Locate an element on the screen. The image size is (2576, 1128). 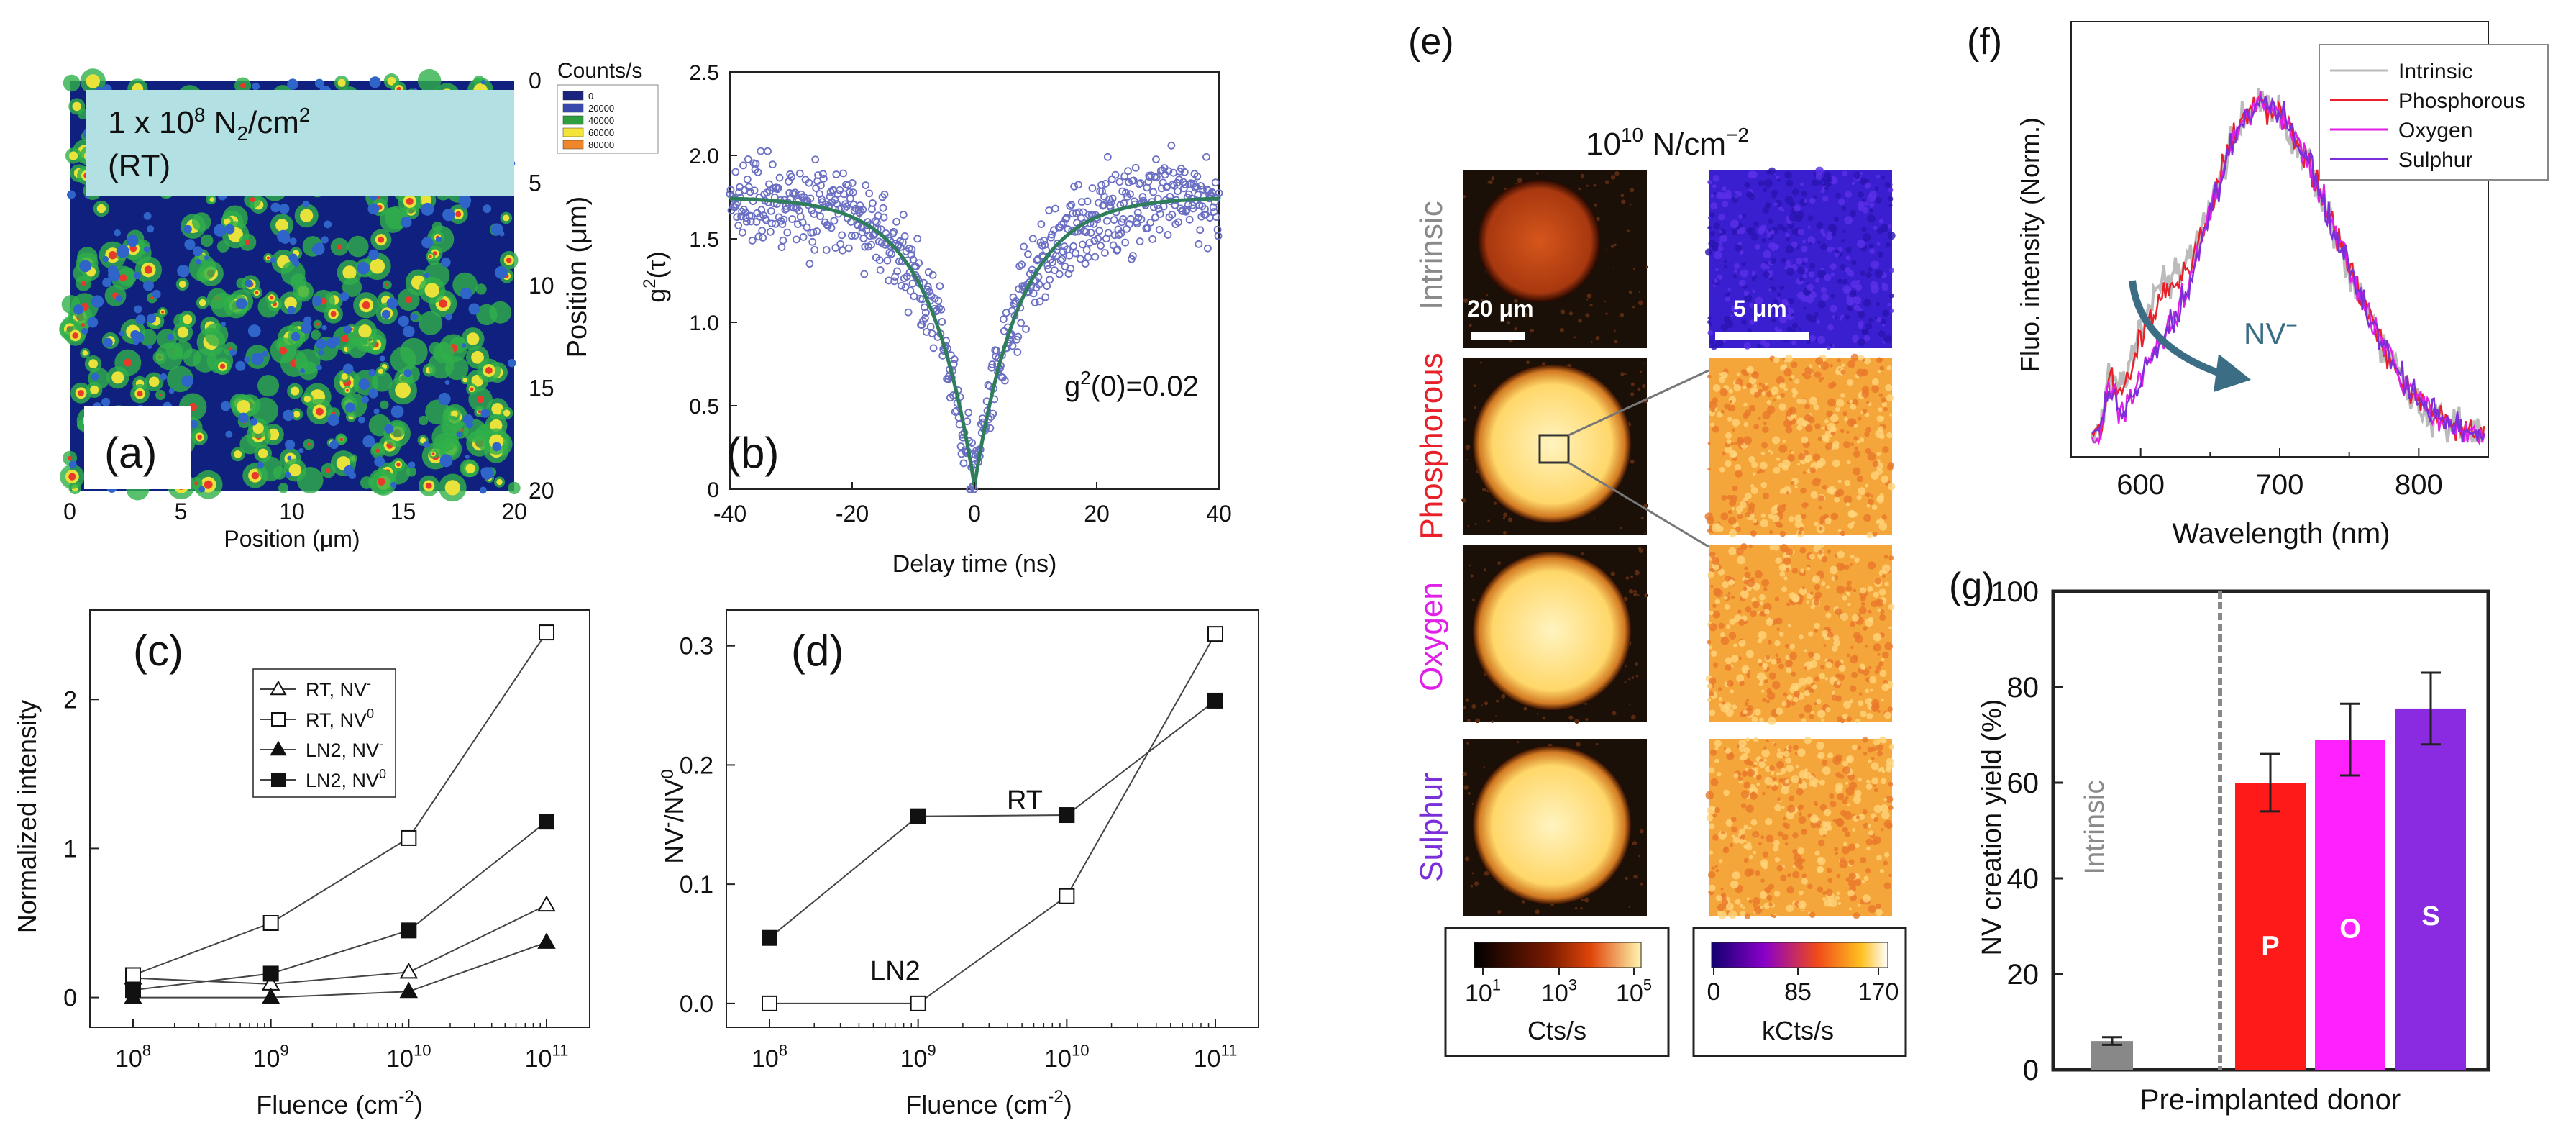
panel-e-colorbar-right: 0 85 170 kCts/s is located at coordinates (1799, 992).